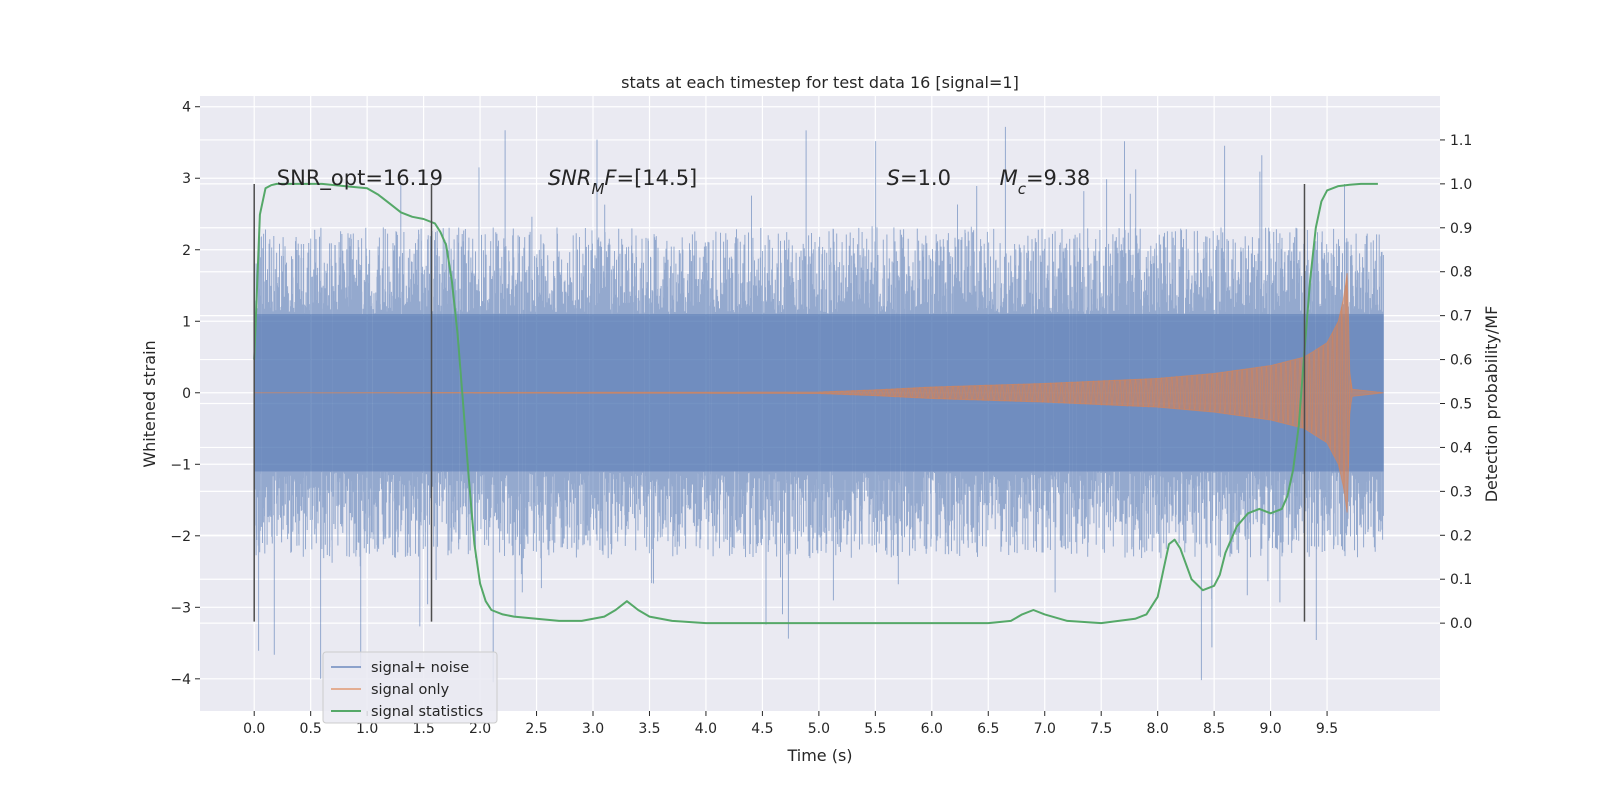  What do you see at coordinates (254, 729) in the screenshot?
I see `x-tick-label-0: 0.0` at bounding box center [254, 729].